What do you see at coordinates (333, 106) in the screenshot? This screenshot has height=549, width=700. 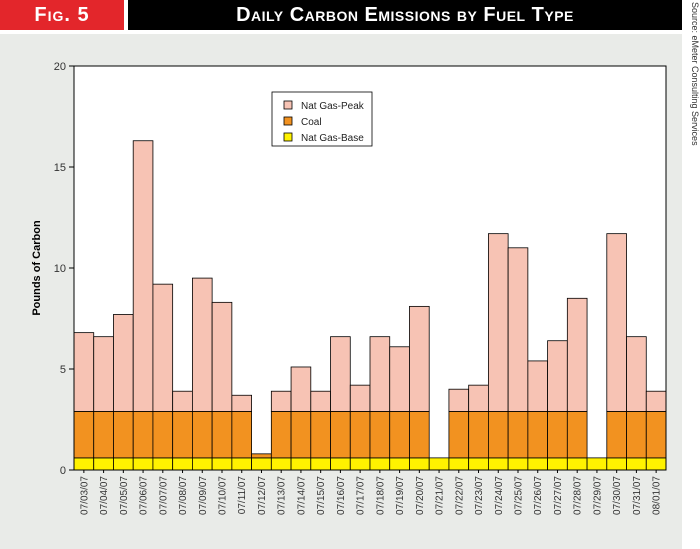 I see `legend-label-peak: Nat Gas-Peak` at bounding box center [333, 106].